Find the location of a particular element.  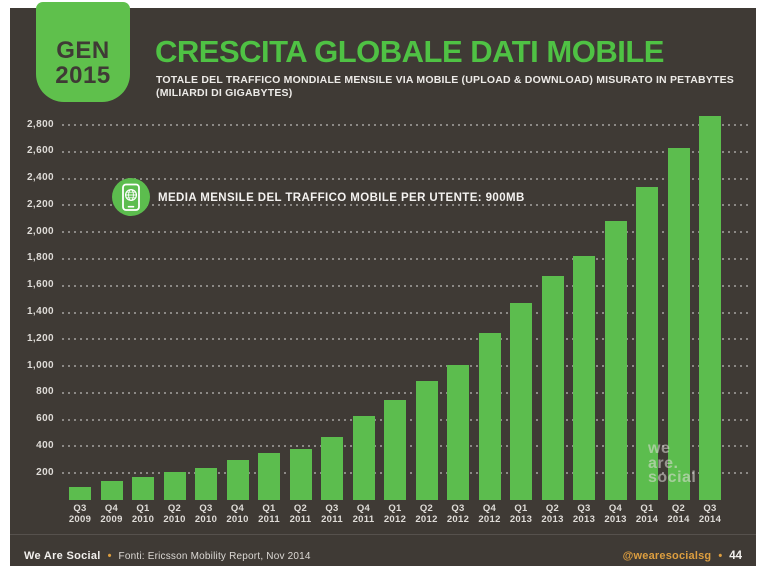

footer-page-number: 44 is located at coordinates (735, 556).